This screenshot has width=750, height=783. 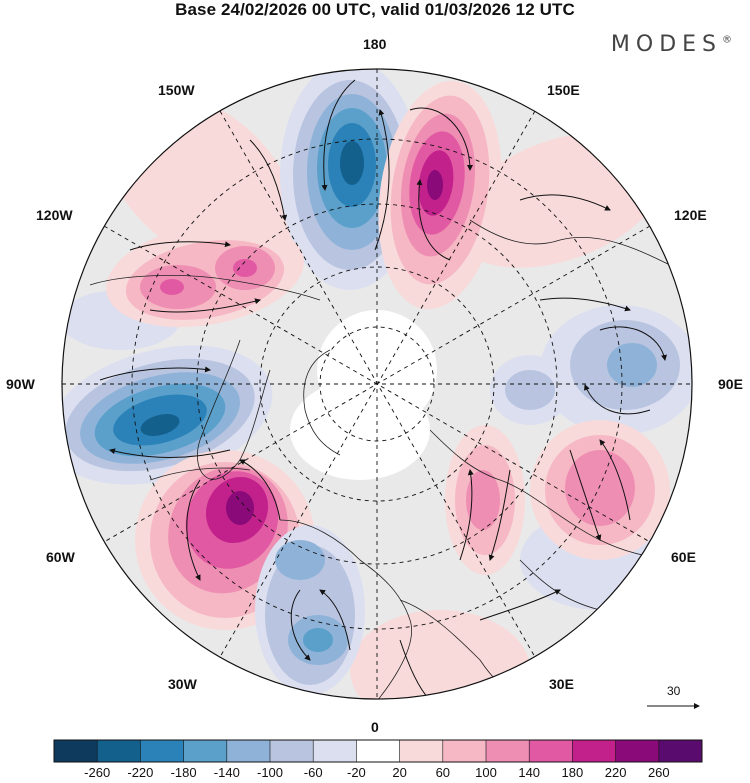 I want to click on anomaly-neg-90e, so click(x=591, y=370).